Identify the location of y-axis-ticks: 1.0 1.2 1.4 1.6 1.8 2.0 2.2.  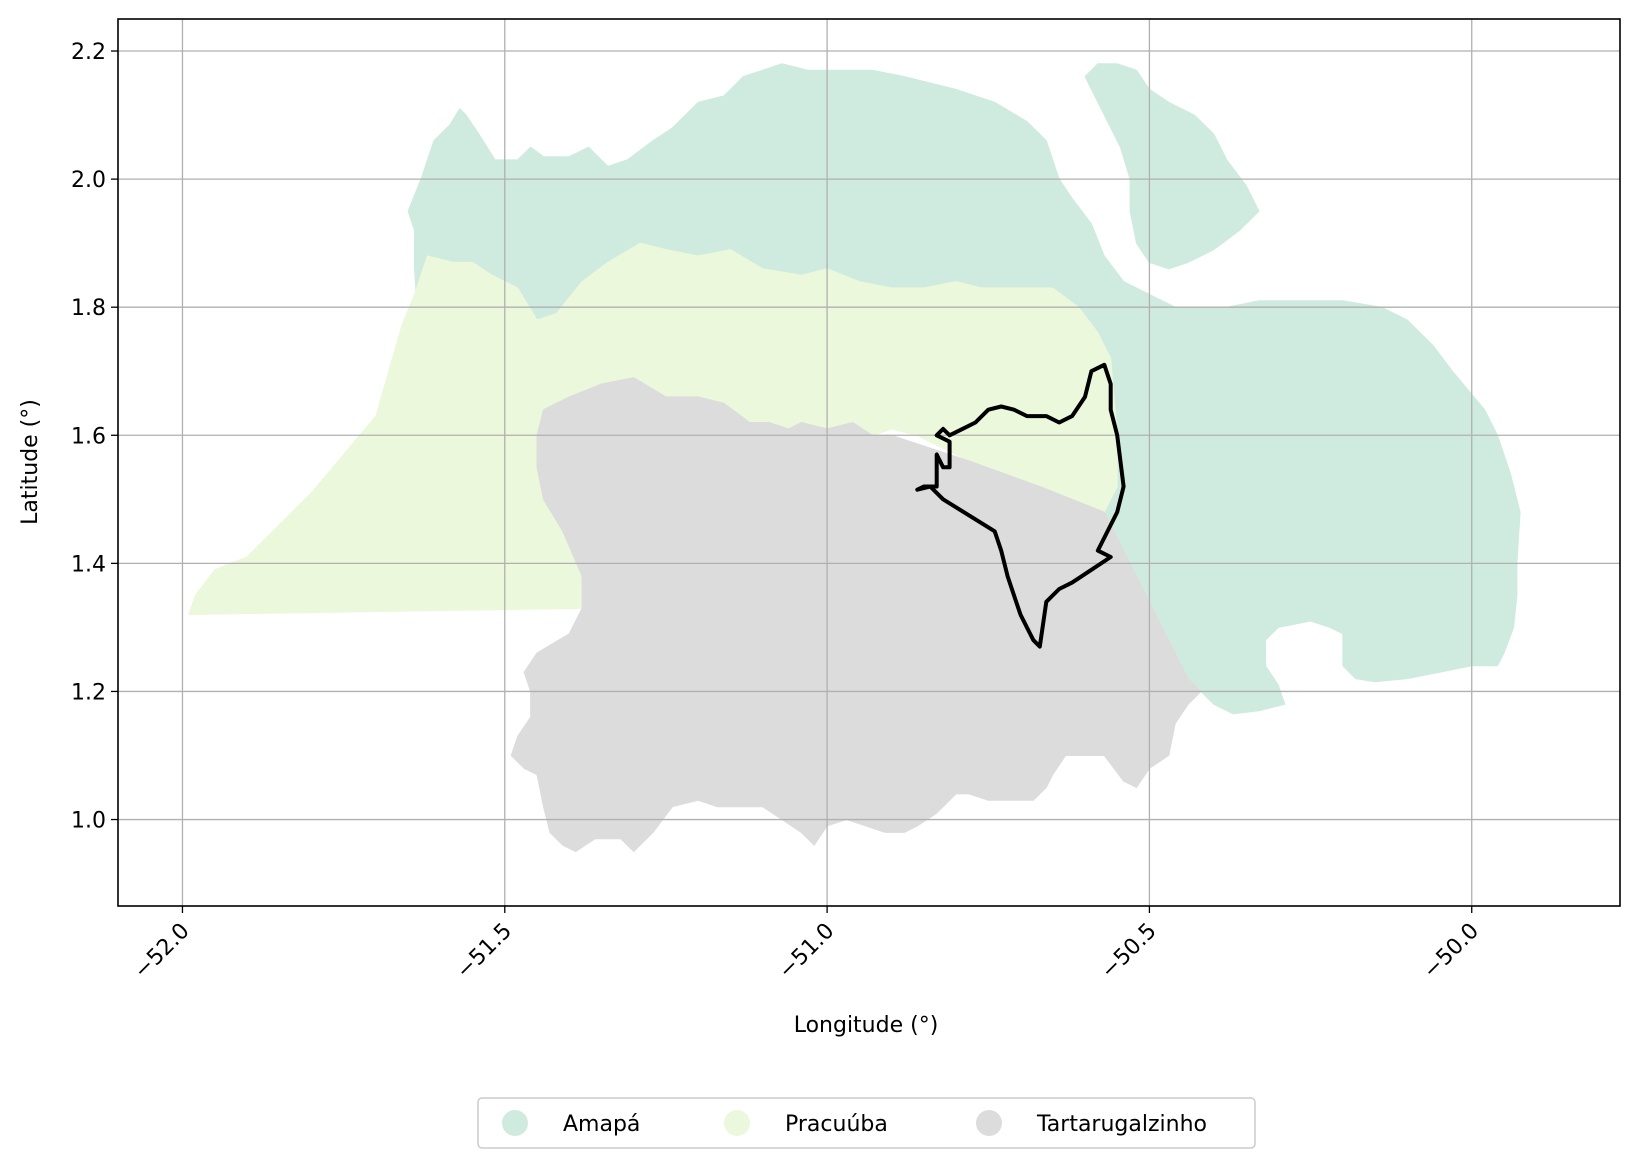
(94, 437).